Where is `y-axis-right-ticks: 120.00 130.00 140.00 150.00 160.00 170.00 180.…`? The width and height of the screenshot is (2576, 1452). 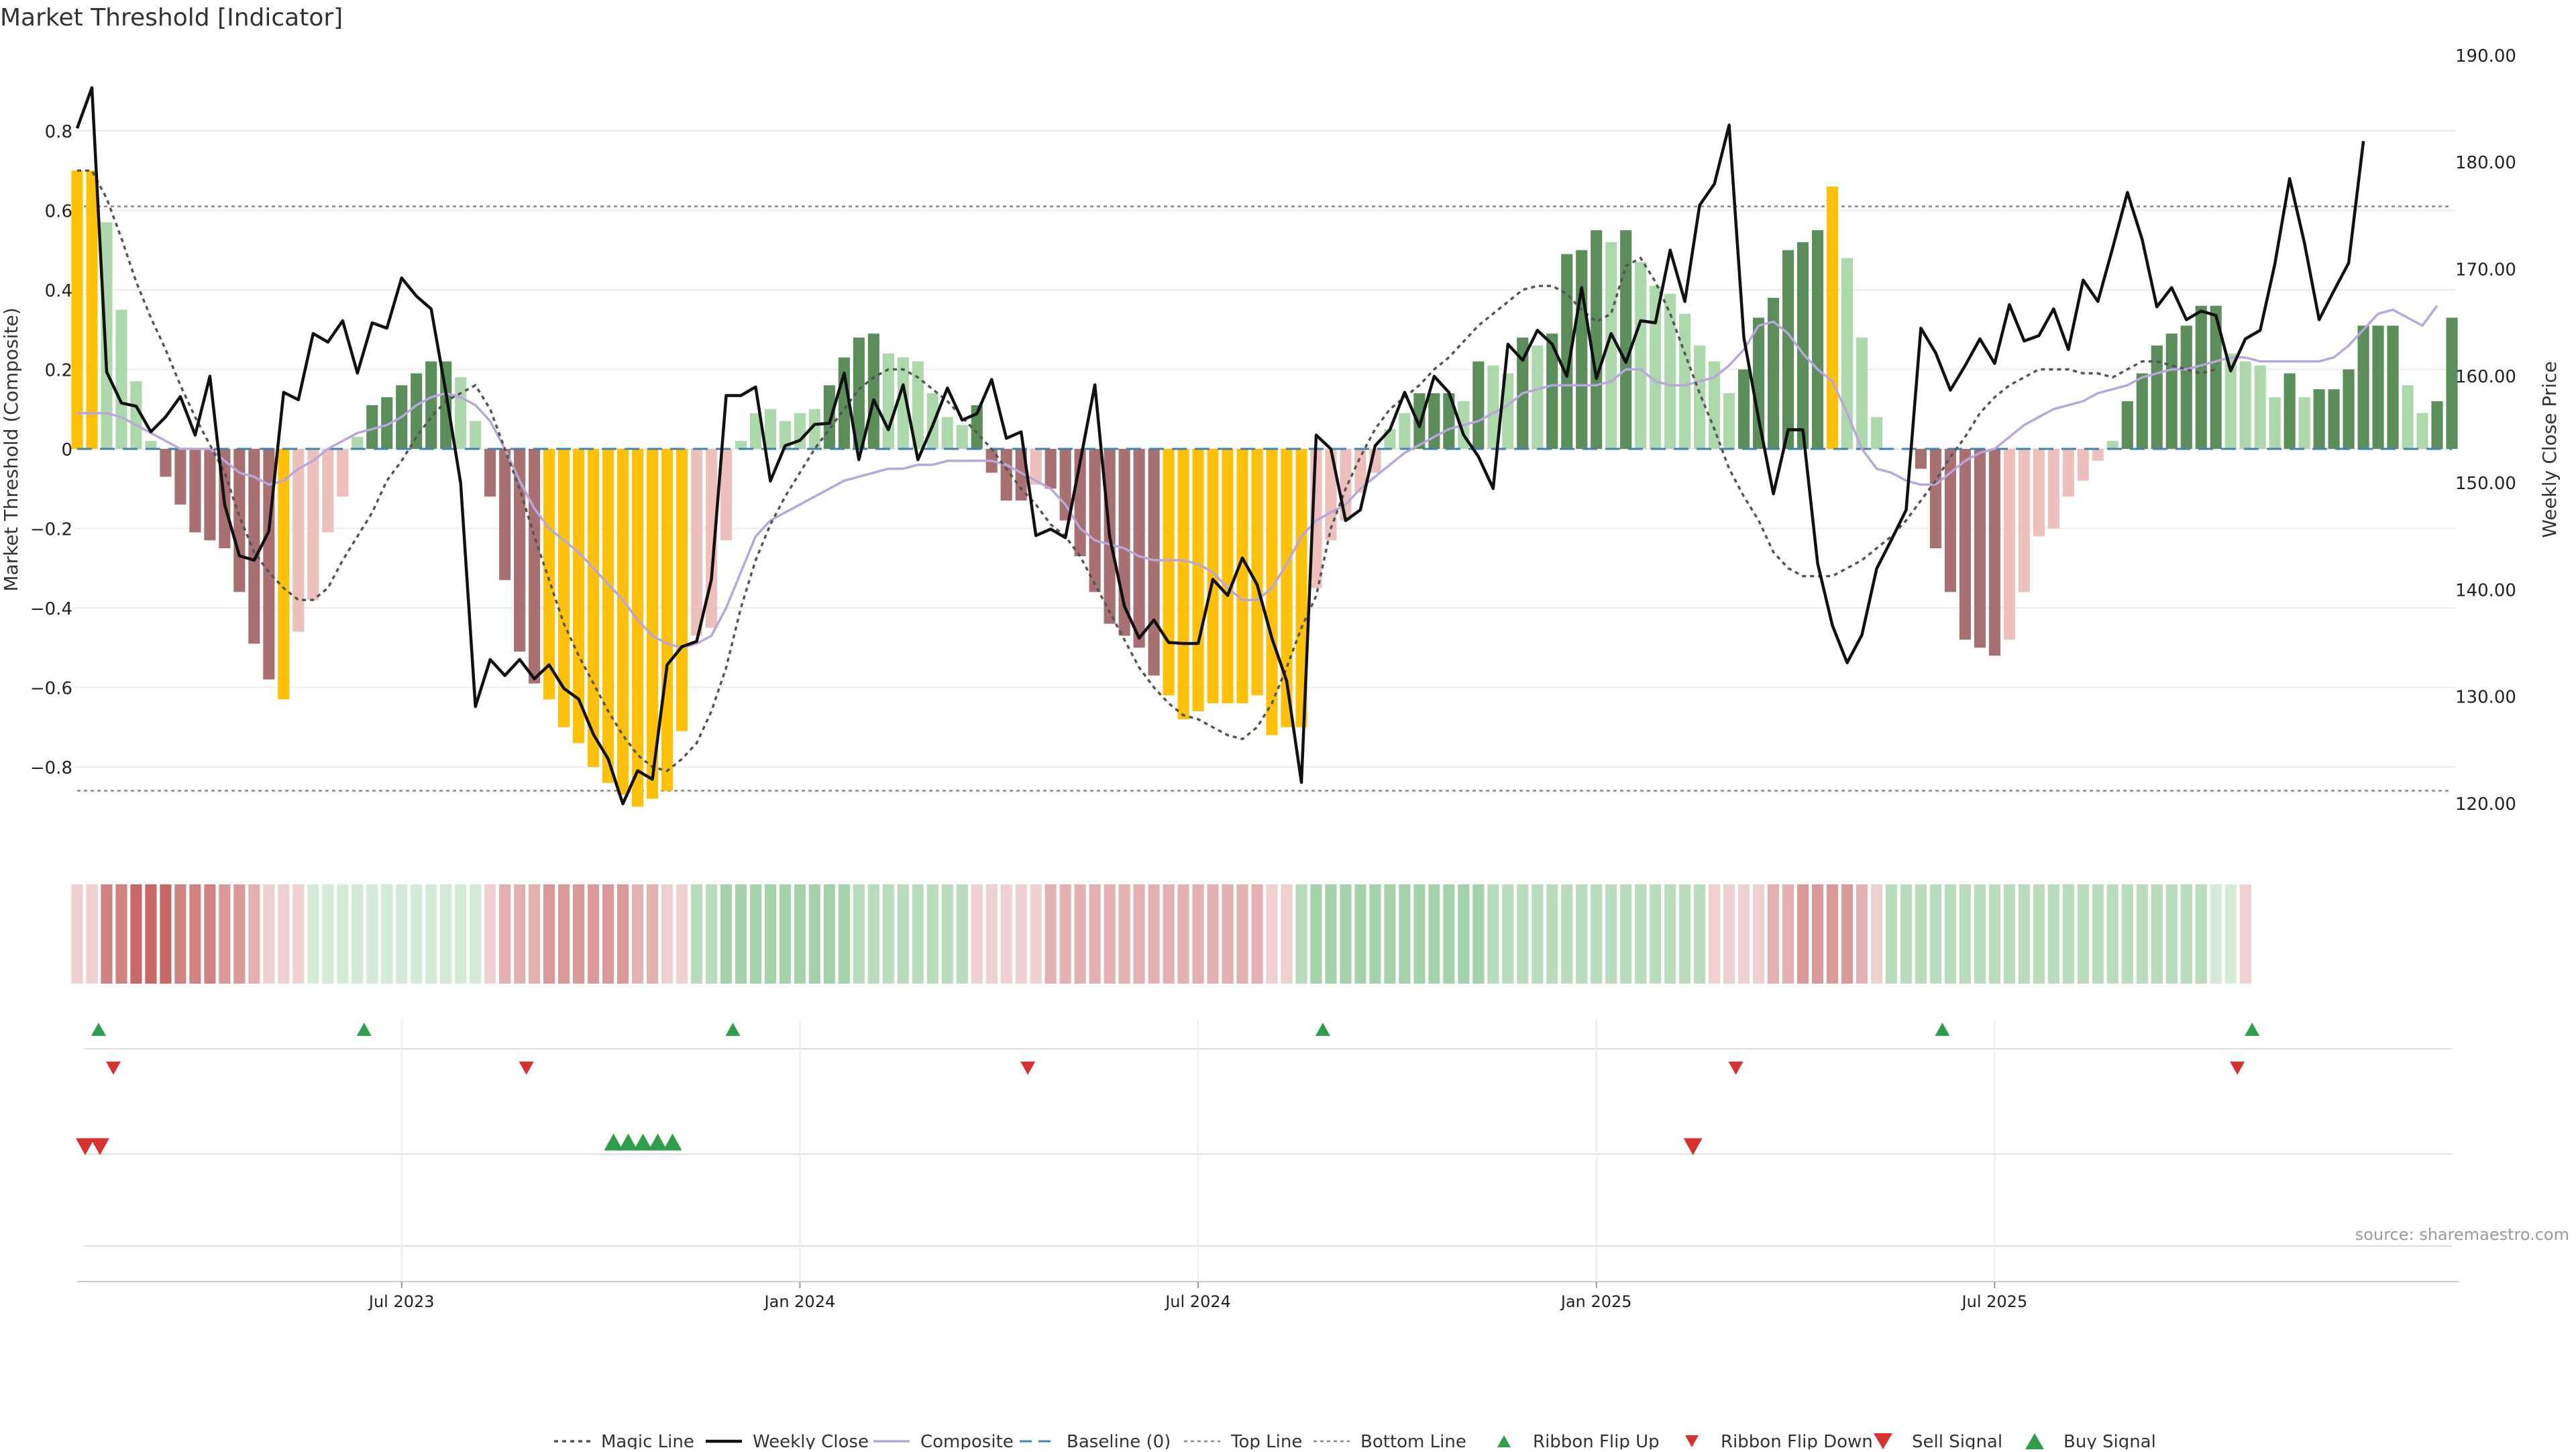
y-axis-right-ticks: 120.00 130.00 140.00 150.00 160.00 170.00 180.… is located at coordinates (2485, 431).